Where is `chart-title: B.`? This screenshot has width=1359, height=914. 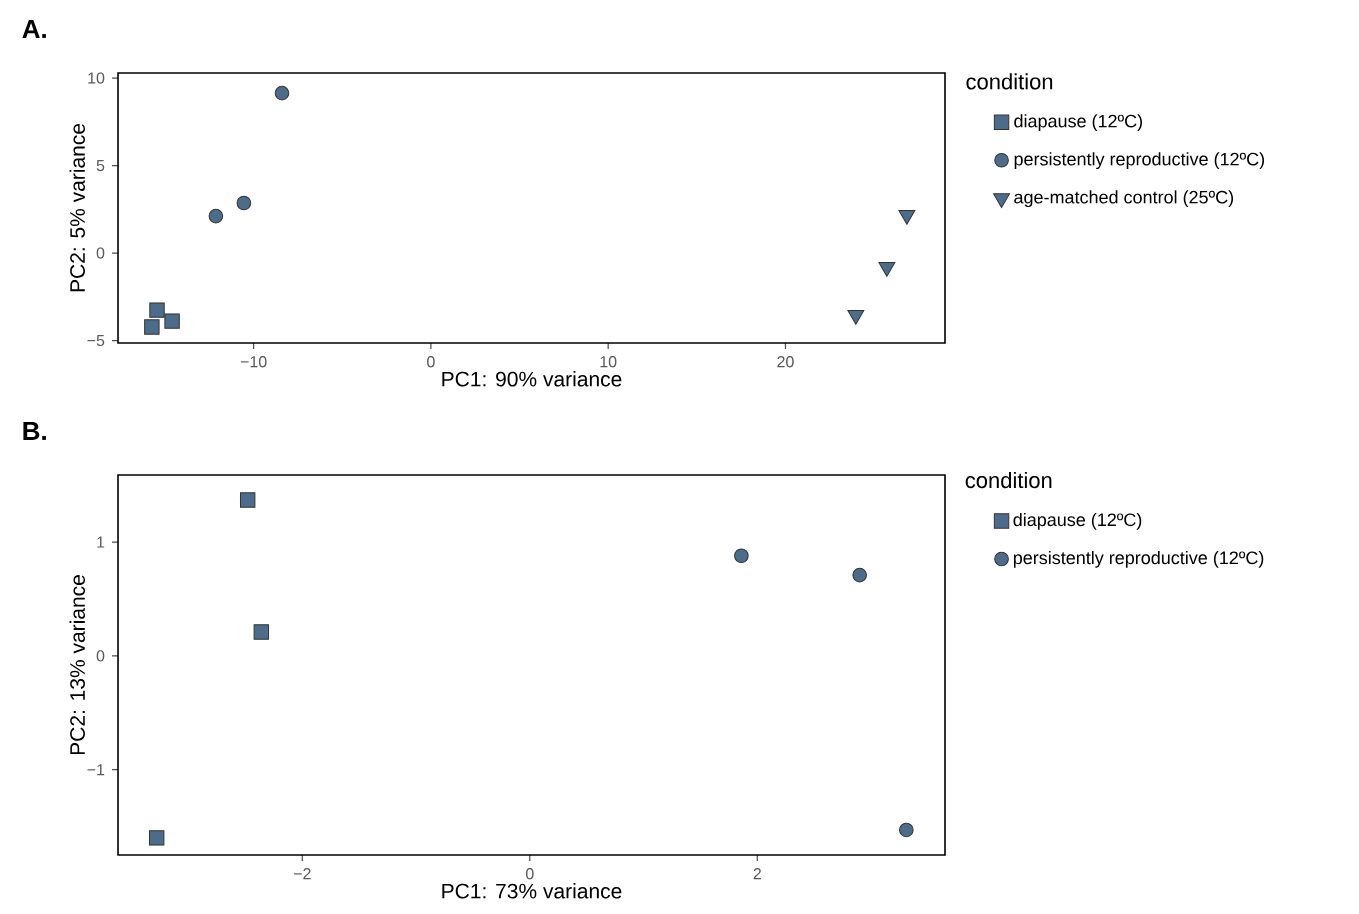
chart-title: B. is located at coordinates (34, 431).